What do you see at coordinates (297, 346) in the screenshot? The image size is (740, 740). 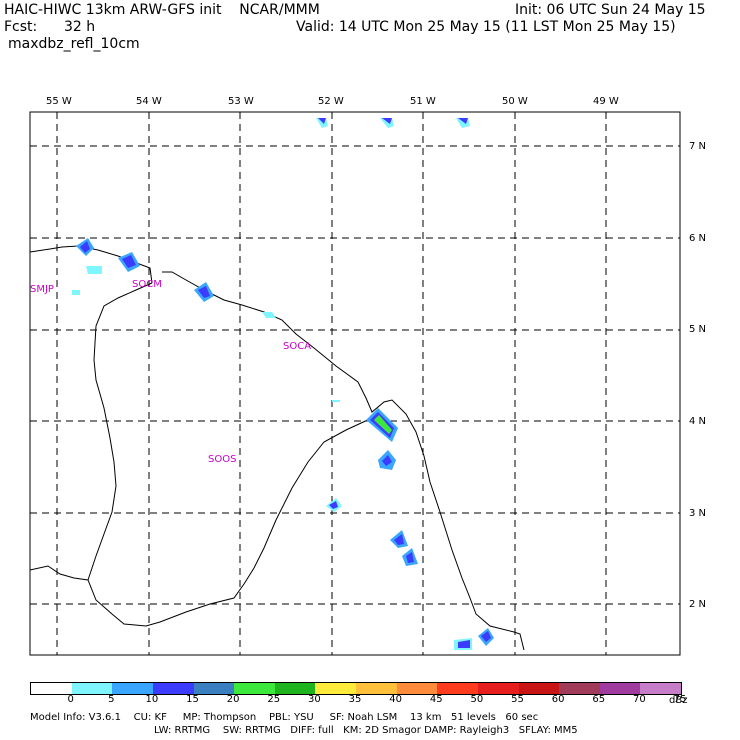 I see `station-label-soca: SOCA` at bounding box center [297, 346].